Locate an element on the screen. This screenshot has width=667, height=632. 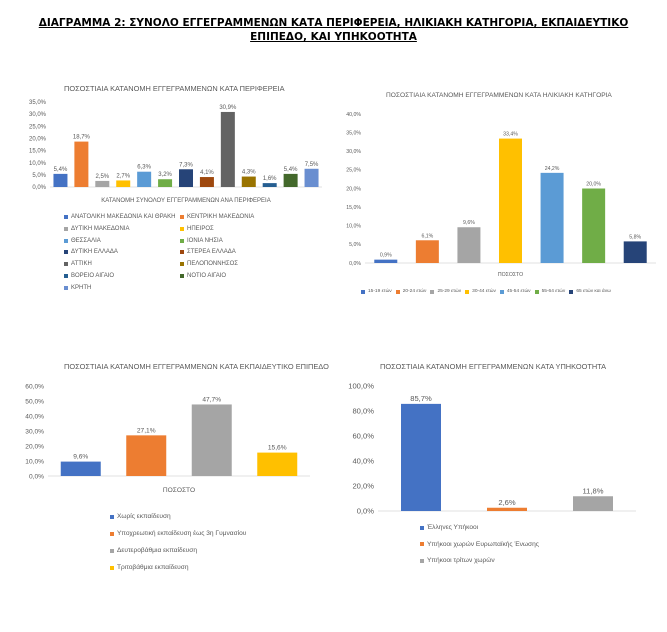
data-label: 2,5% is located at coordinates (102, 177).